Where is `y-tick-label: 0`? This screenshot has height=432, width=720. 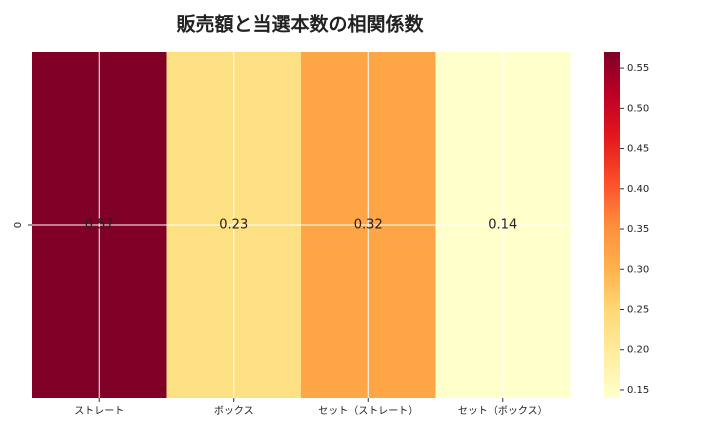
y-tick-label: 0 is located at coordinates (18, 225).